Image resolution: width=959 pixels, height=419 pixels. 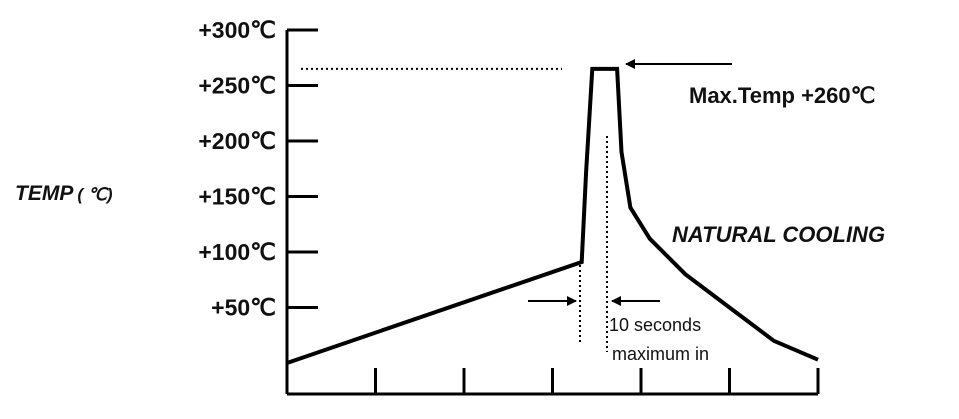 What do you see at coordinates (44, 193) in the screenshot?
I see `y-axis-label-text: TEMP` at bounding box center [44, 193].